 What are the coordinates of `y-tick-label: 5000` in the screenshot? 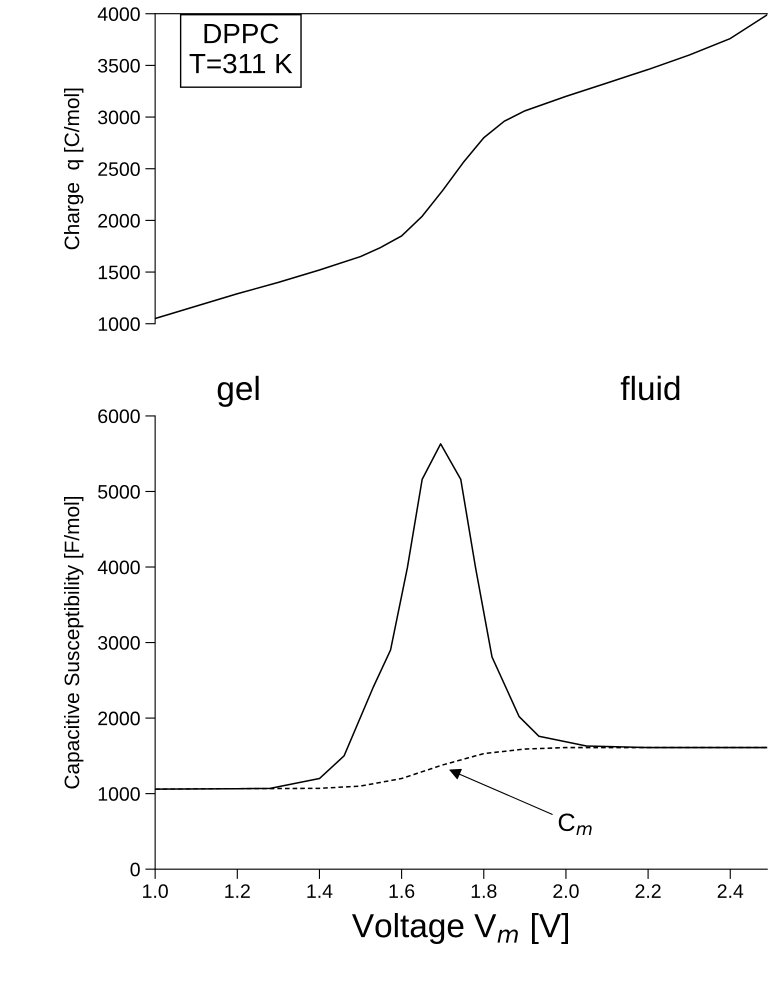 It's located at (119, 491).